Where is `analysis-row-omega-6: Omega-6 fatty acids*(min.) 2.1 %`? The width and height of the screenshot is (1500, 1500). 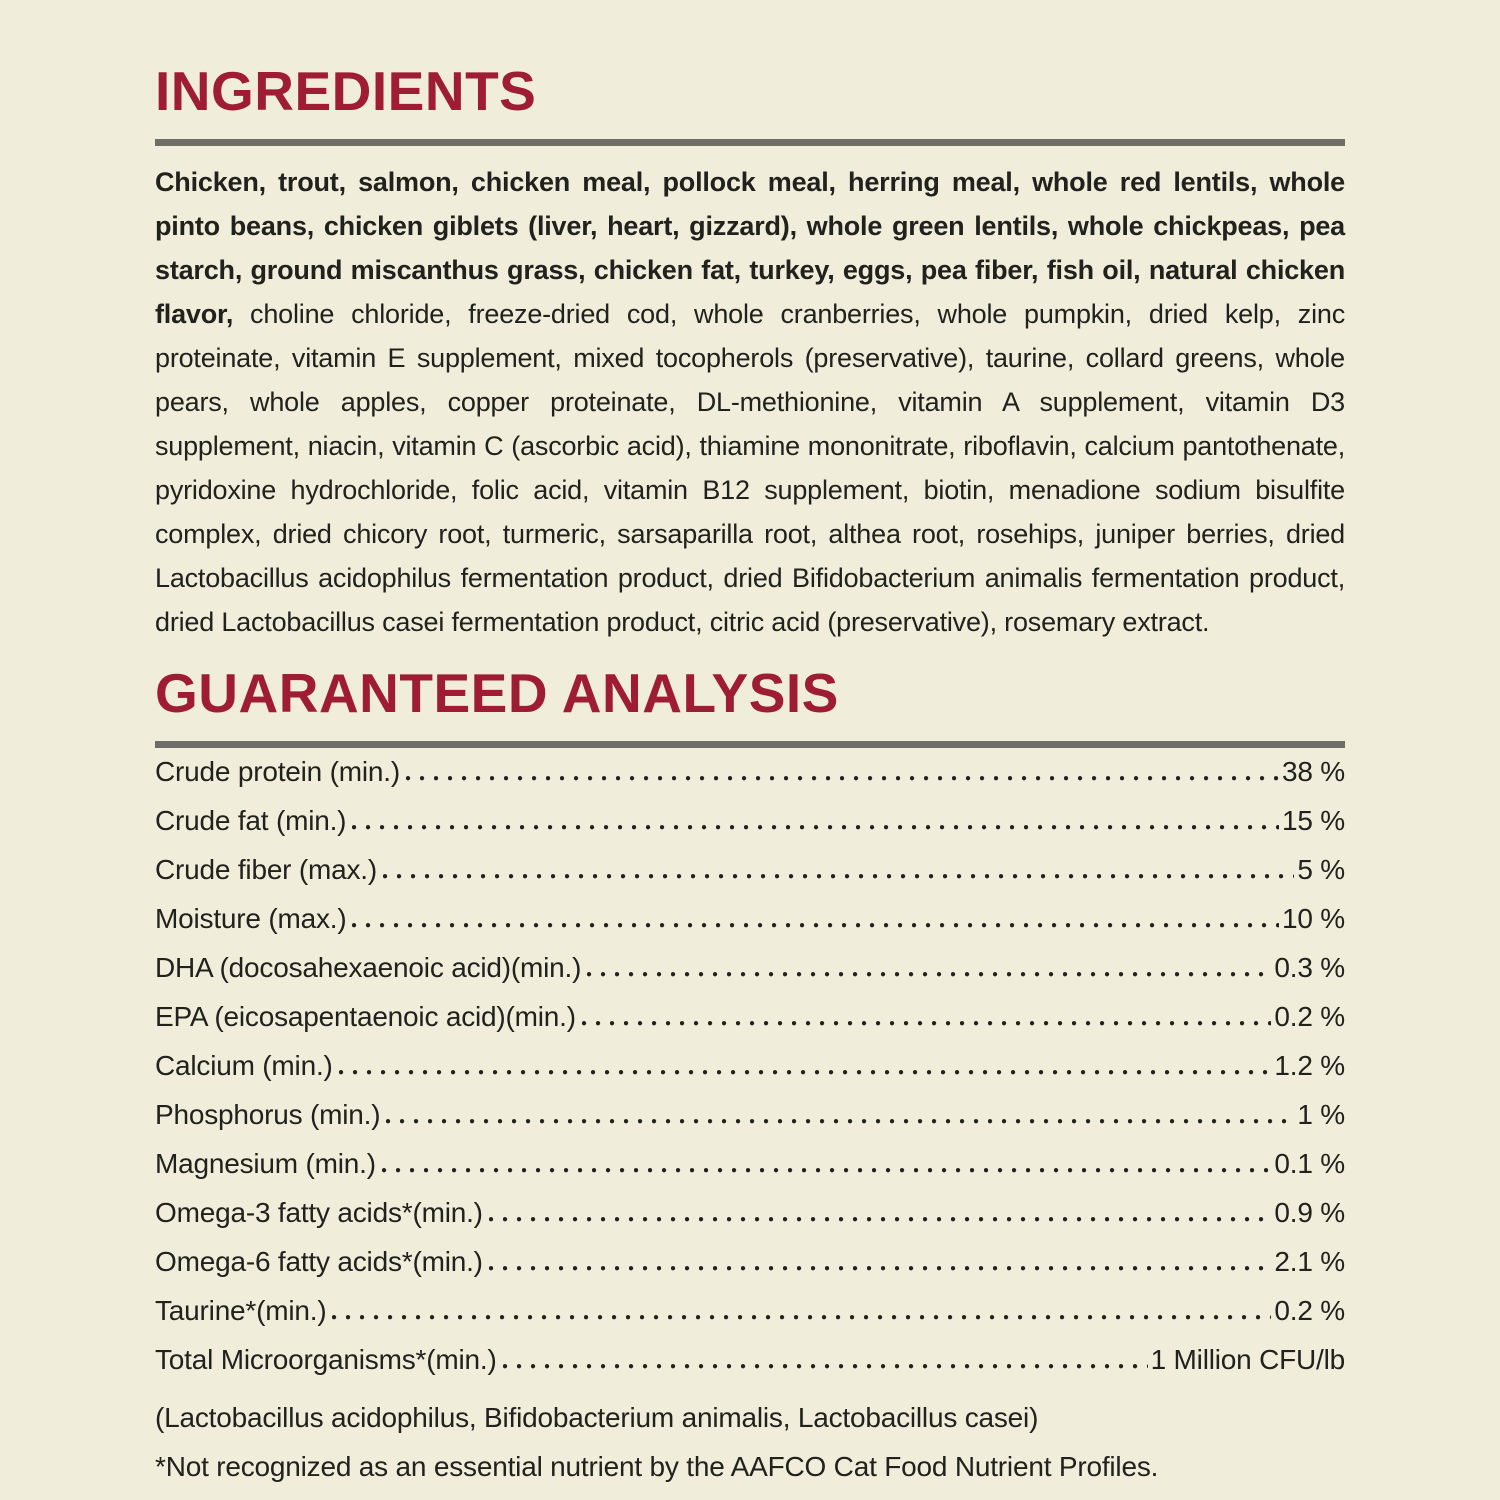 analysis-row-omega-6: Omega-6 fatty acids*(min.) 2.1 % is located at coordinates (750, 1270).